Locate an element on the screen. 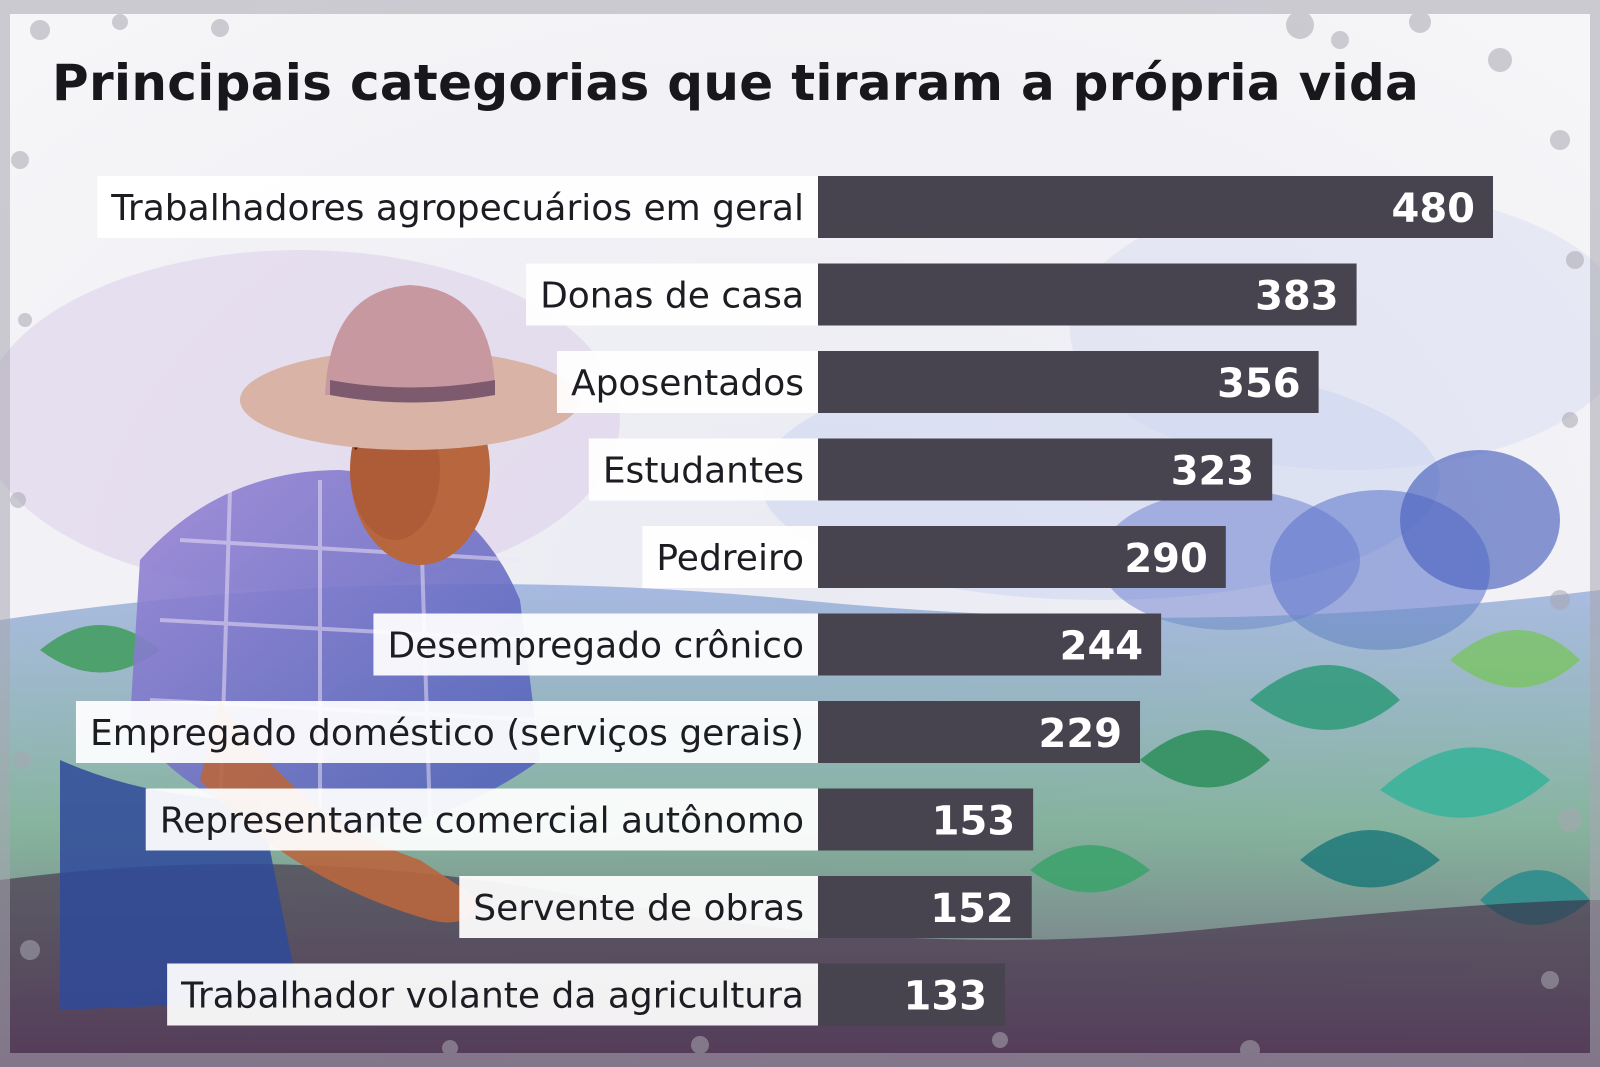  bar-label: Servente de obras is located at coordinates (638, 908).